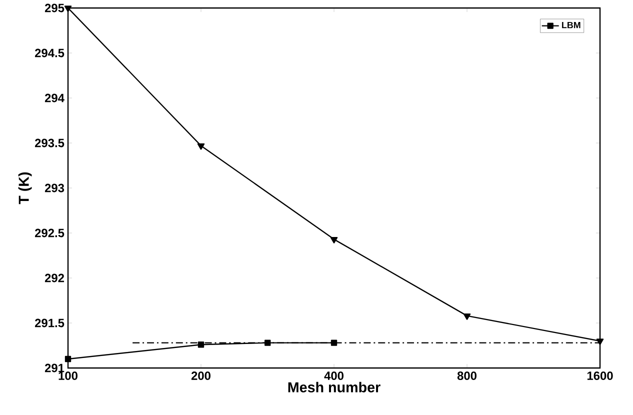 This screenshot has width=633, height=415. Describe the element at coordinates (200, 376) in the screenshot. I see `x-tick-label: 200` at that location.